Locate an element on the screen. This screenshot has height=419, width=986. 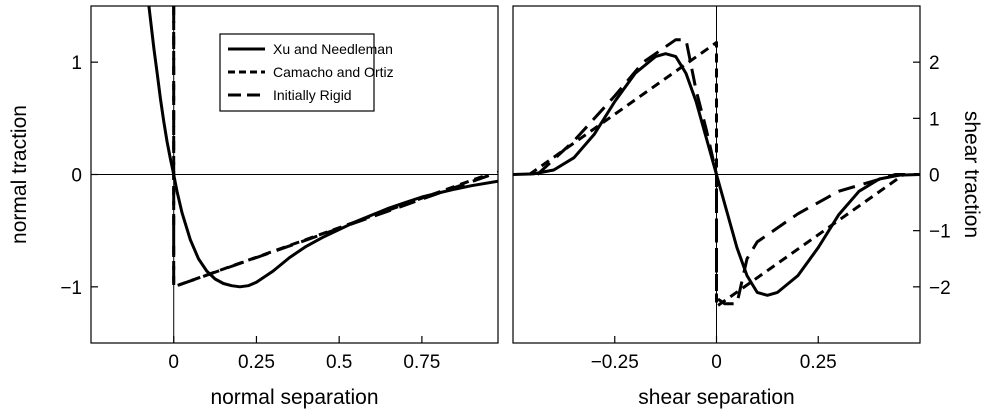
legend-label-initially-rigid: Initially Rigid is located at coordinates (312, 95).